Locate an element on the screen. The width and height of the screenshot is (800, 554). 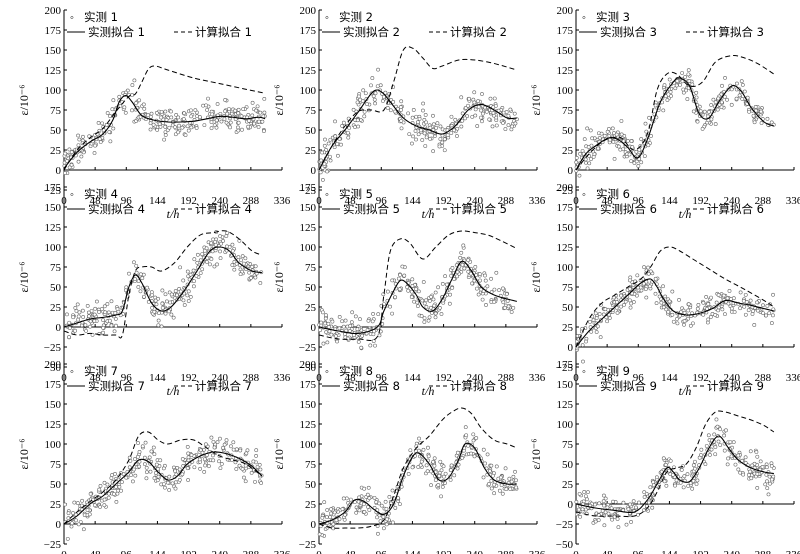
legend-label-calc-fit: 计算拟合 8 is located at coordinates (478, 386).